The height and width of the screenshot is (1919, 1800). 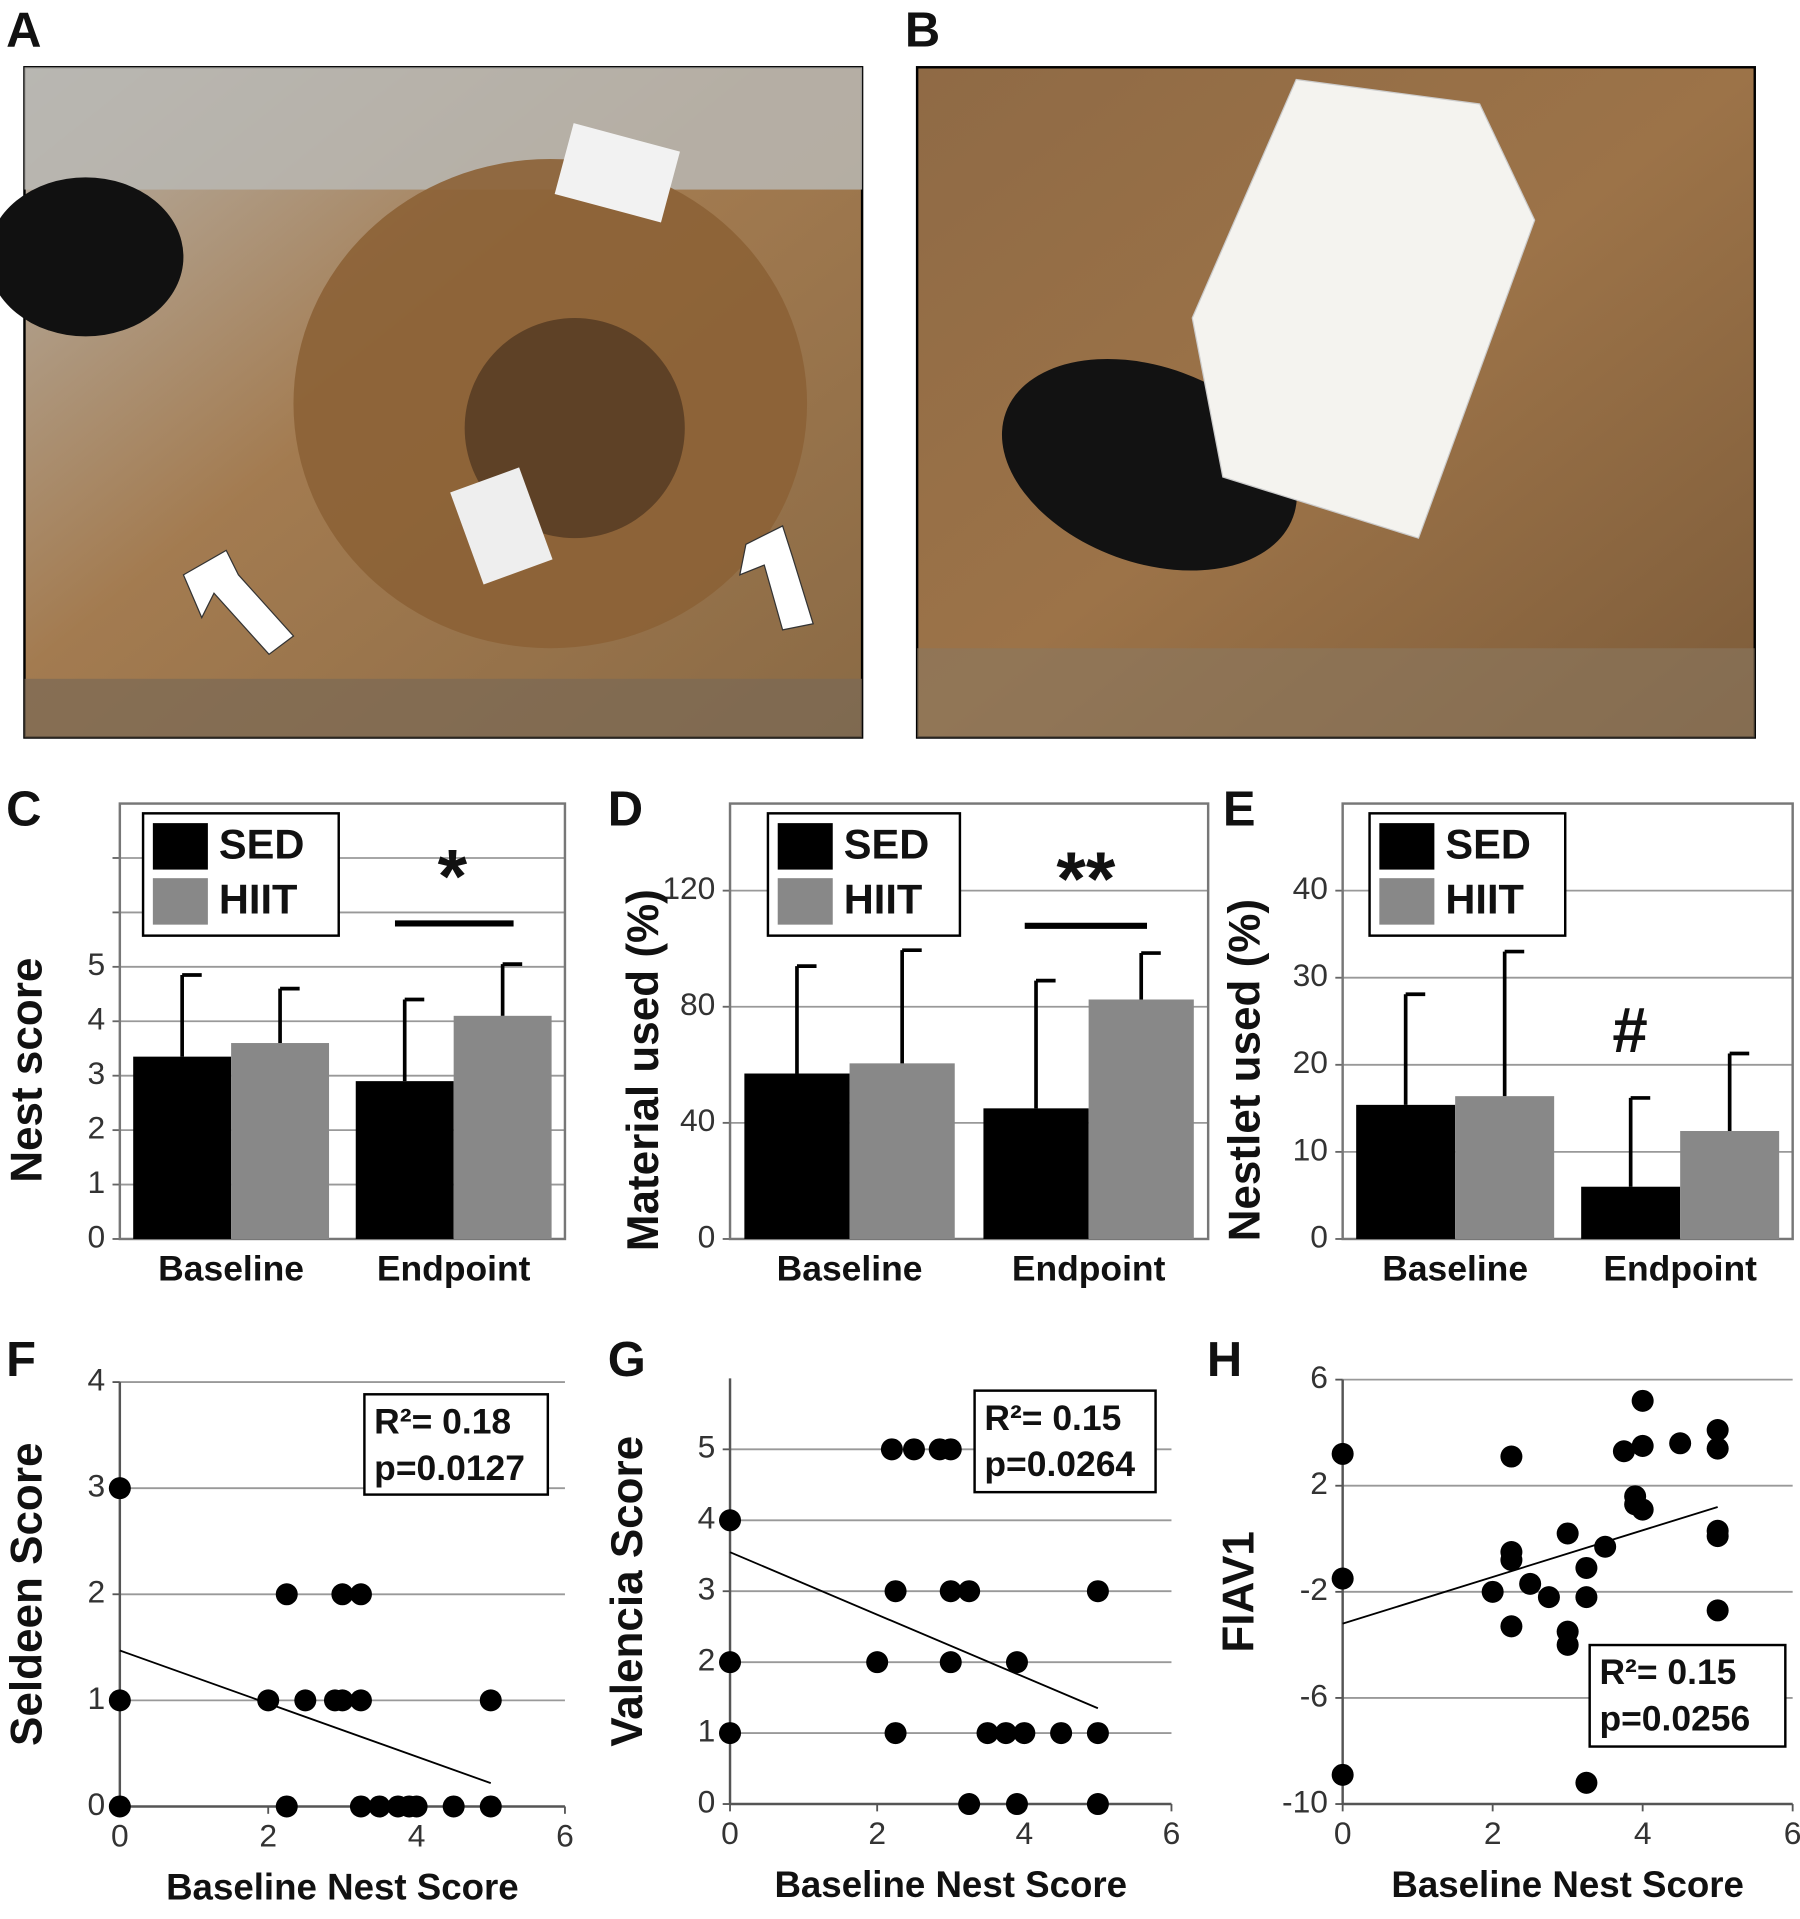 What do you see at coordinates (1310, 888) in the screenshot?
I see `y-tick-label: 40` at bounding box center [1310, 888].